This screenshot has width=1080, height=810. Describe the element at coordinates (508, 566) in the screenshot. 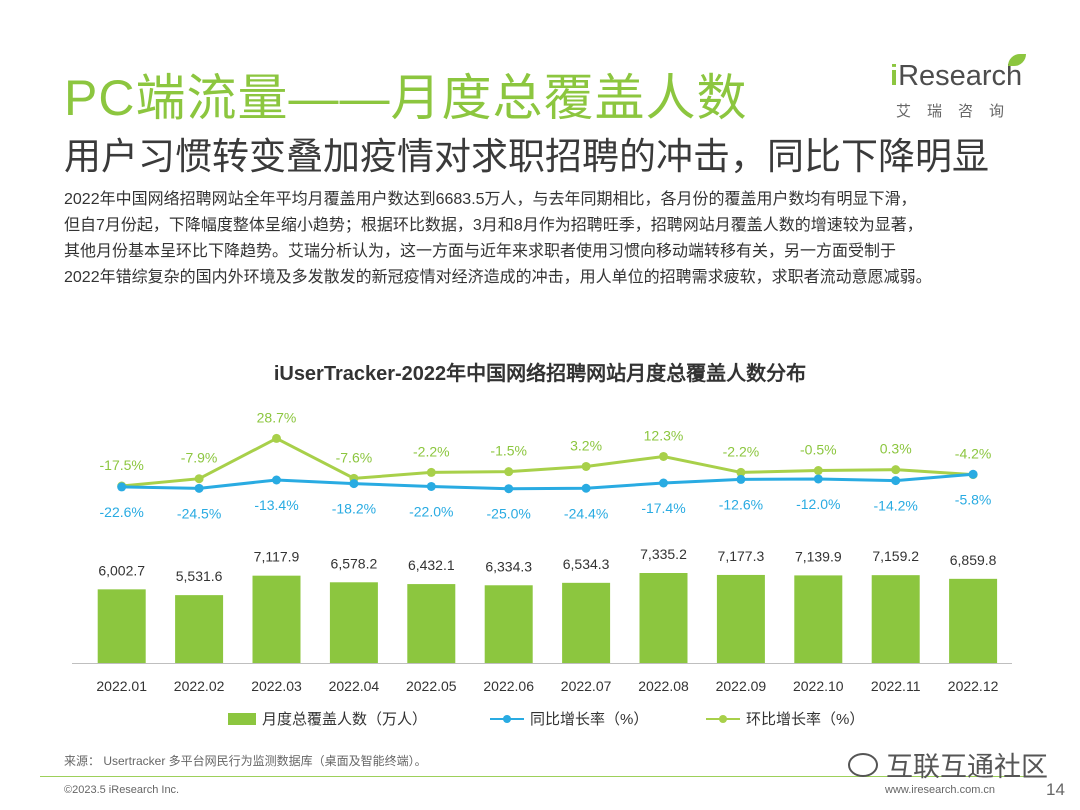

I see `bar-value-label: 6,334.3` at that location.